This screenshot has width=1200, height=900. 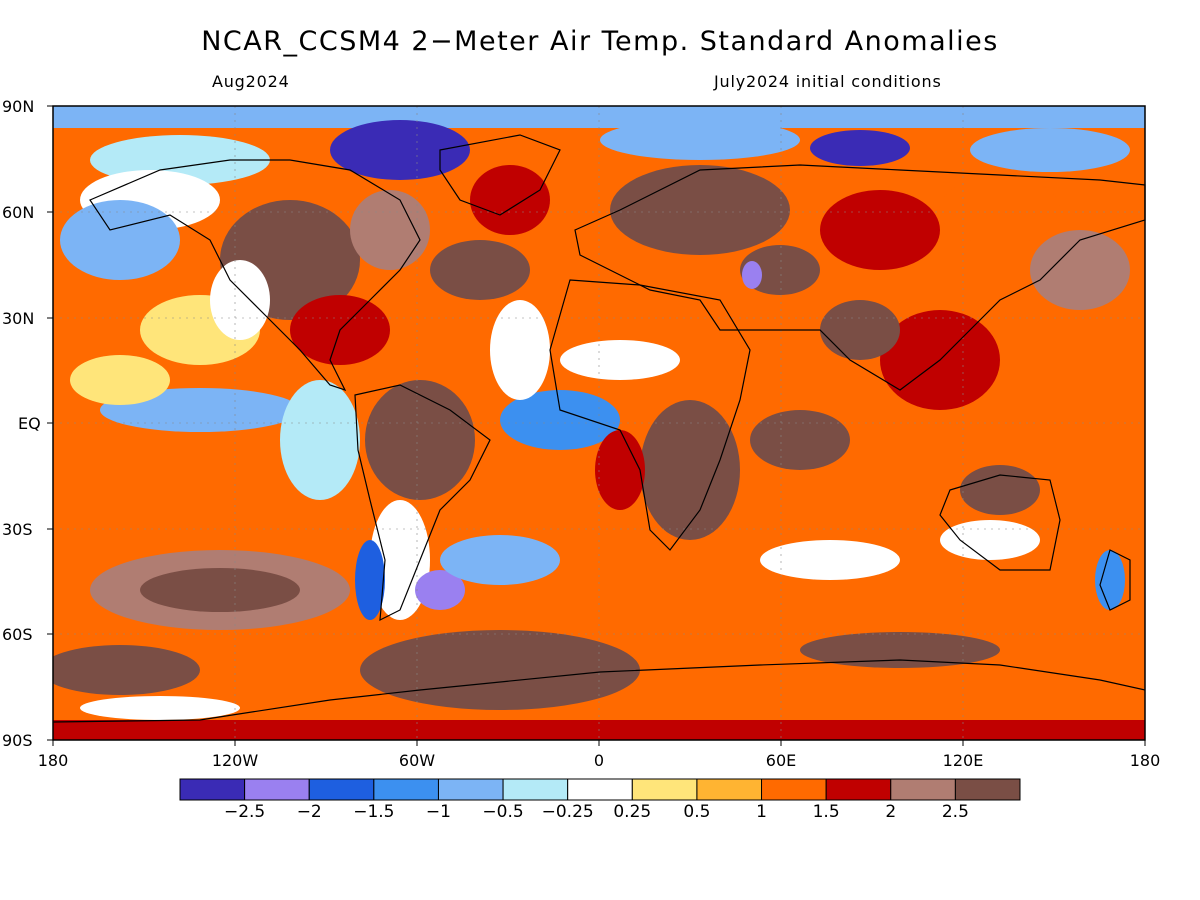 I want to click on lon-label: 120W, so click(x=235, y=760).